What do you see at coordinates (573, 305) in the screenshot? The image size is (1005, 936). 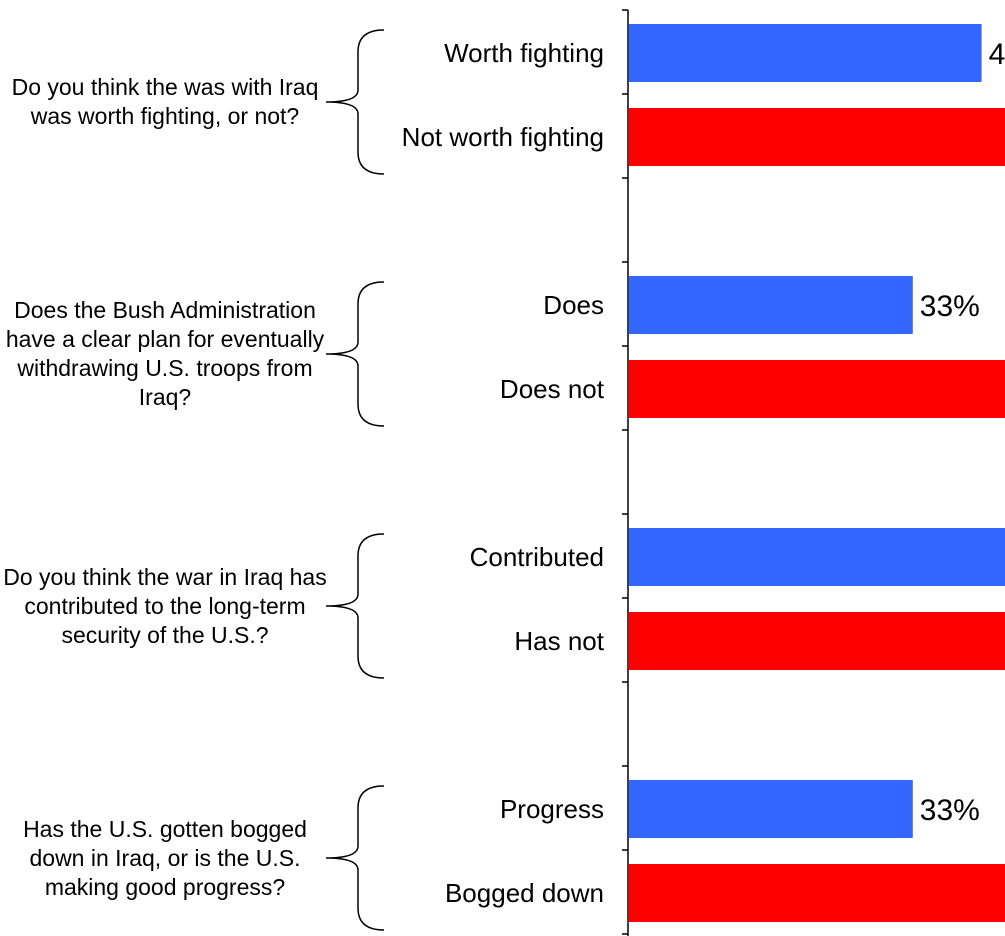 I see `category-label: Does` at bounding box center [573, 305].